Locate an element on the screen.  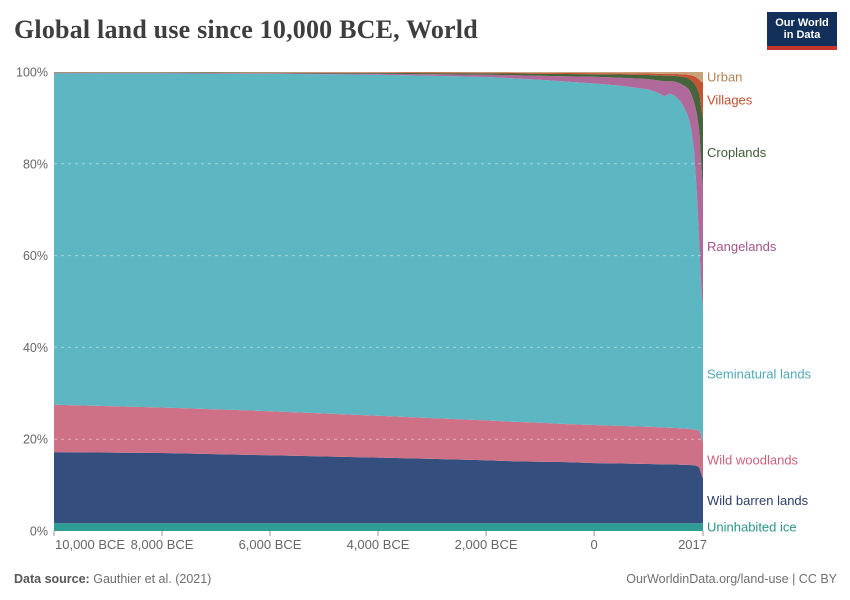
legend-label-croplands: Croplands is located at coordinates (737, 152).